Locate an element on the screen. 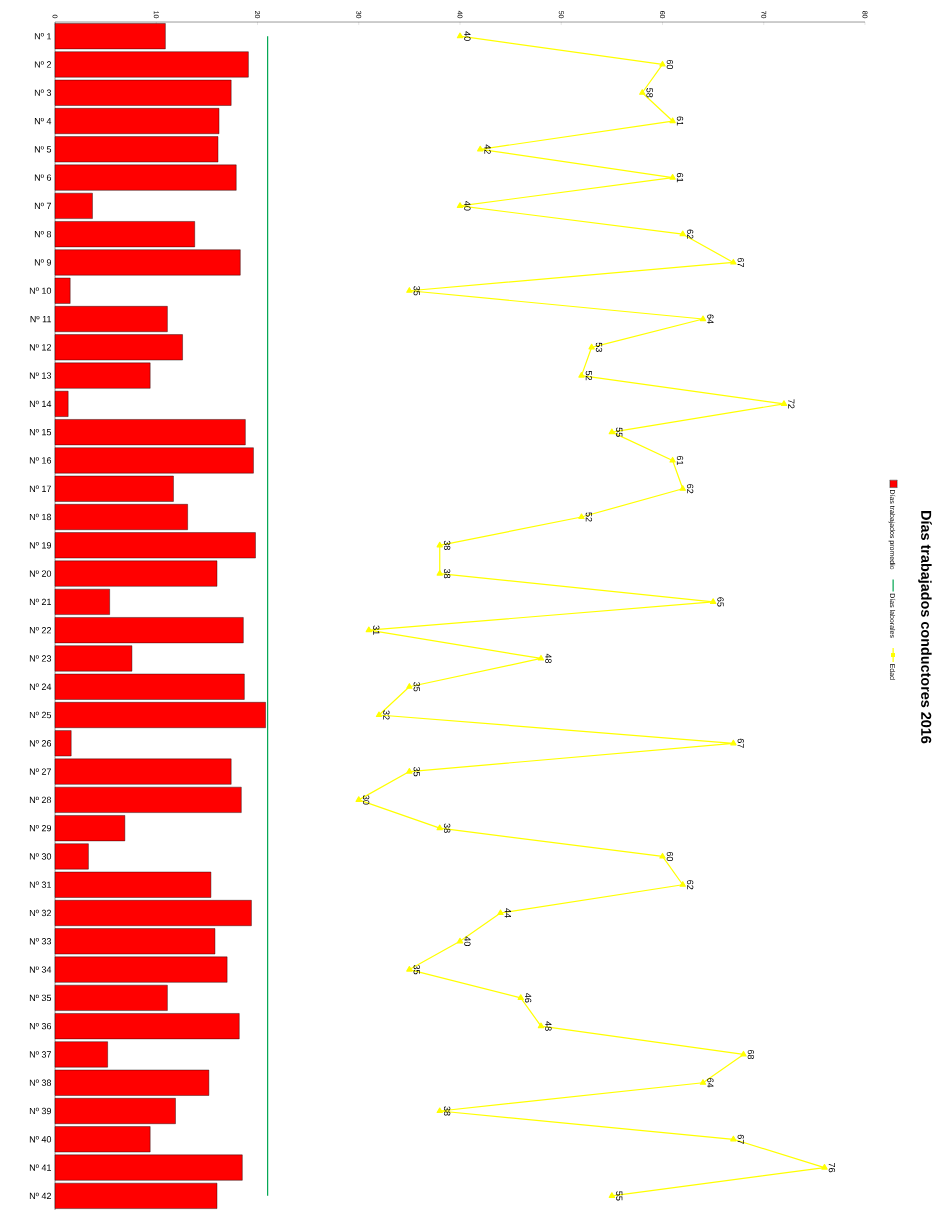 The image size is (950, 1219). y-tick-label: Nº 6 is located at coordinates (43, 177).